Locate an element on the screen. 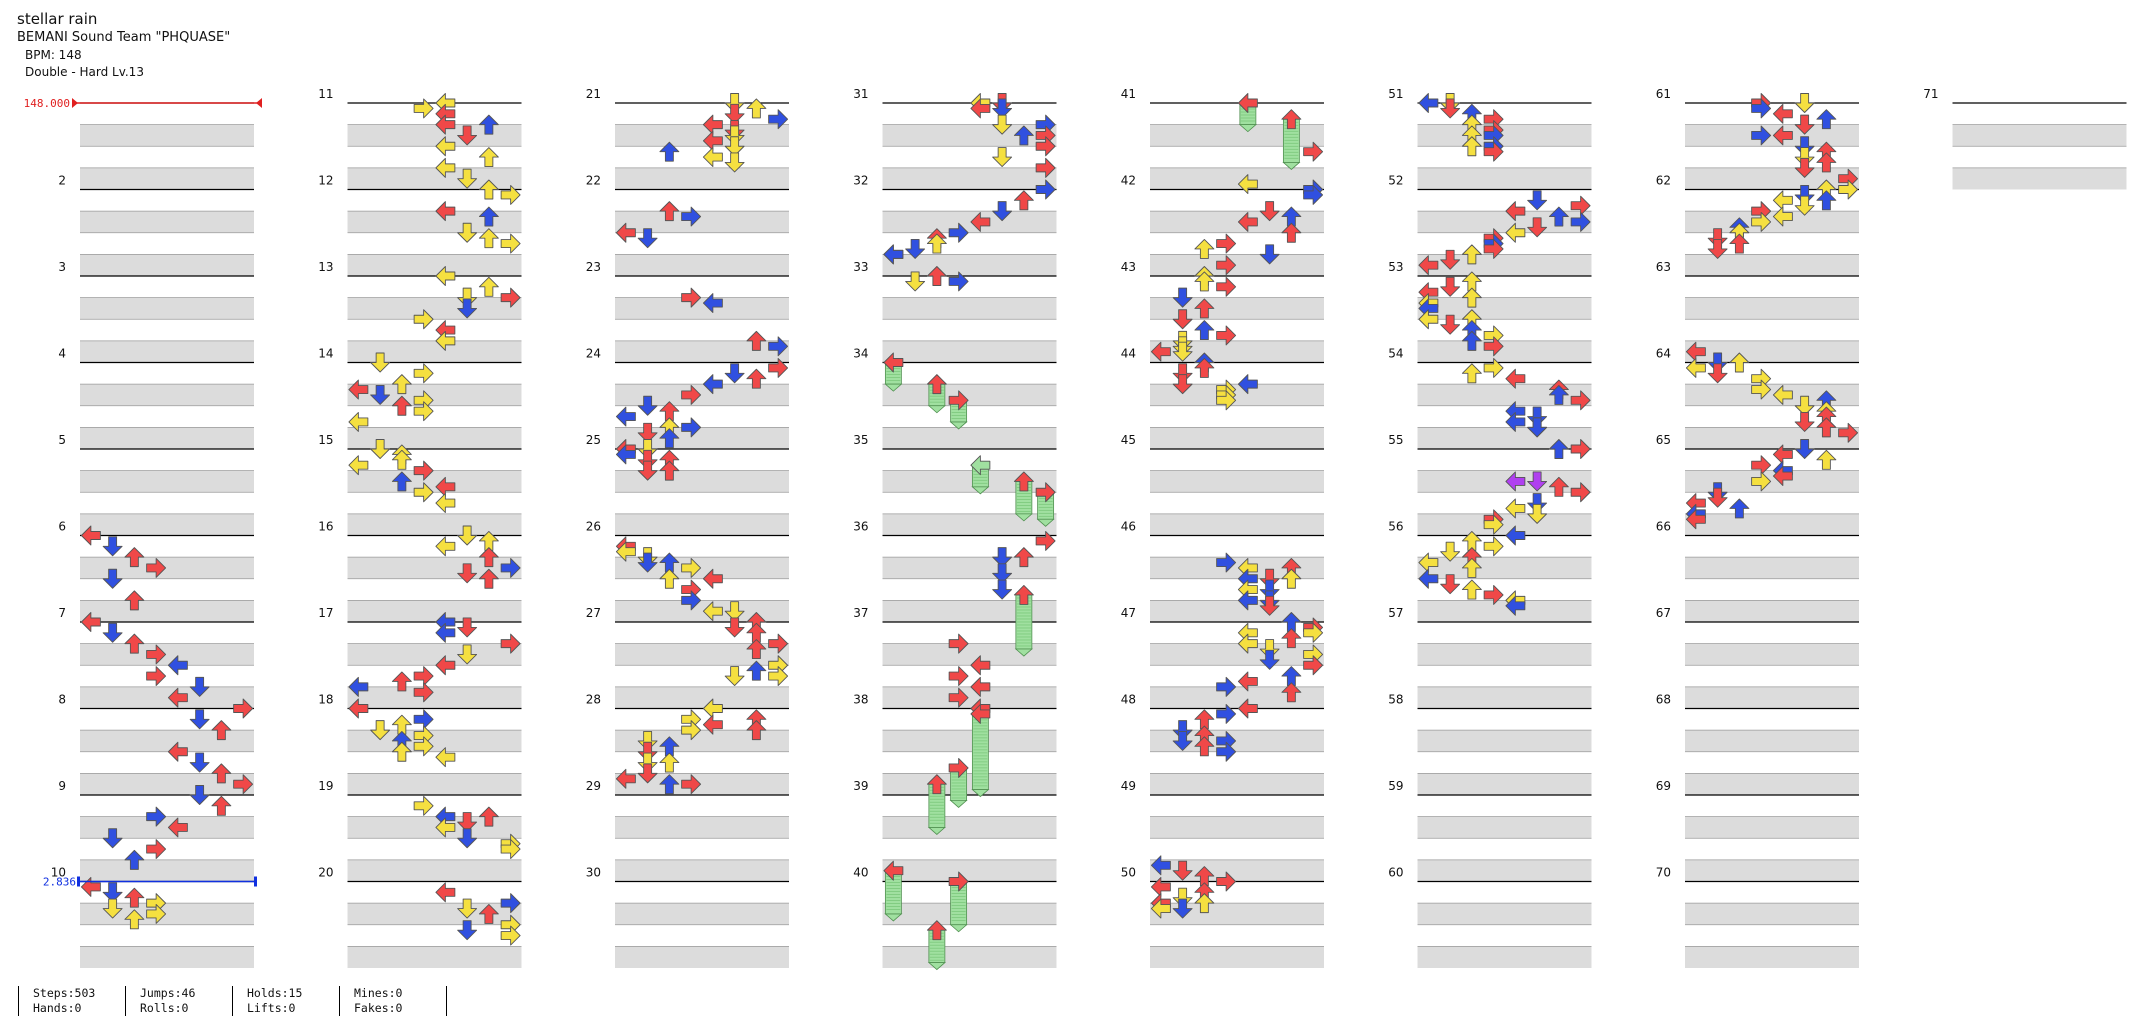  measure-number: 21 is located at coordinates (593, 94).